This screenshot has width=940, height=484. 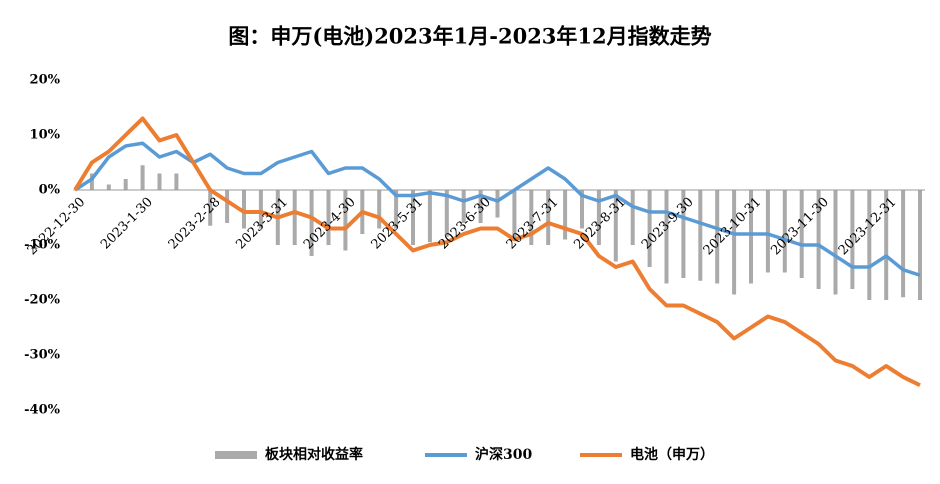 I want to click on y-tick-label: 20%, so click(x=45, y=80).